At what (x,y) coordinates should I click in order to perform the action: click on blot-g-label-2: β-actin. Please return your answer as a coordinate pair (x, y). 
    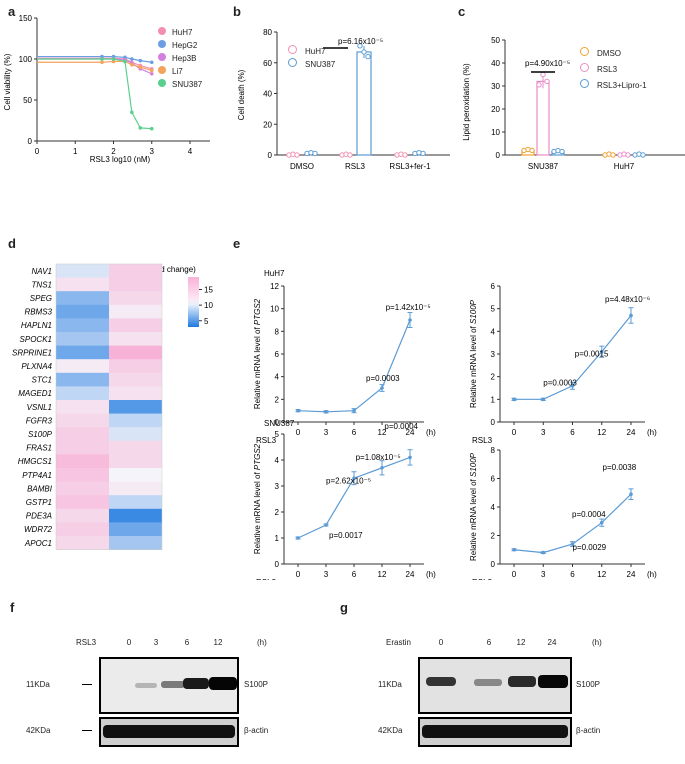
    Looking at the image, I should click on (588, 730).